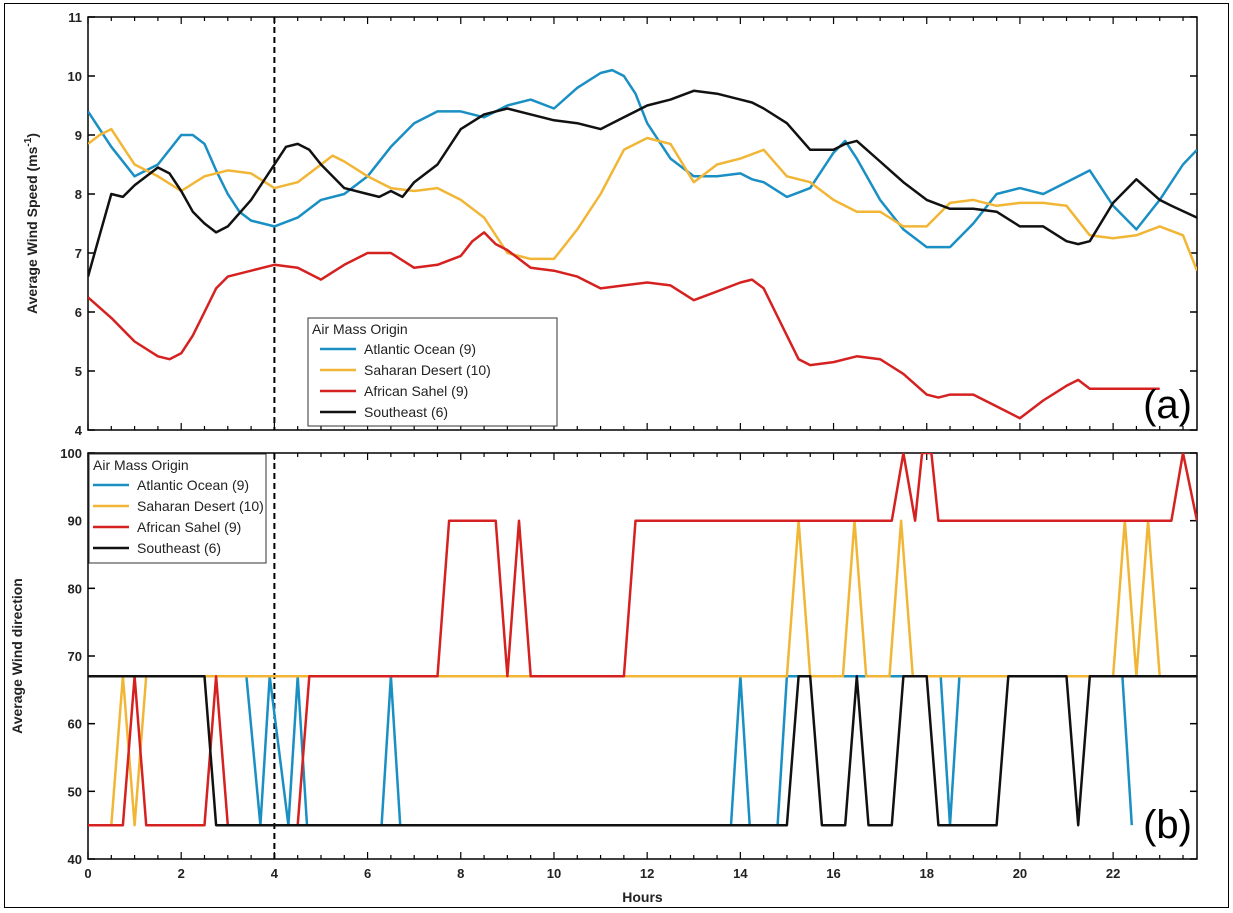 Image resolution: width=1233 pixels, height=913 pixels. Describe the element at coordinates (75, 724) in the screenshot. I see `y-tick-label: 60` at that location.